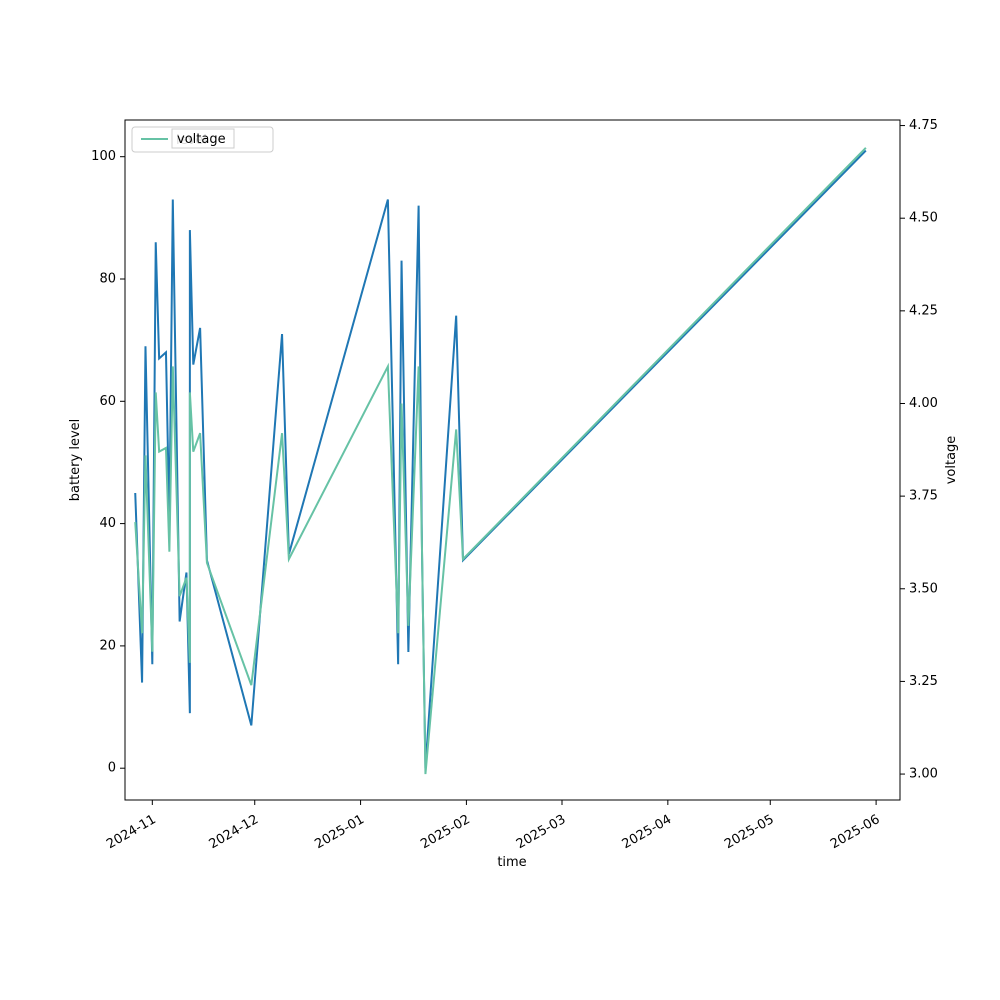 The width and height of the screenshot is (1000, 1000). I want to click on right-y-tick-label: 3.00, so click(923, 774).